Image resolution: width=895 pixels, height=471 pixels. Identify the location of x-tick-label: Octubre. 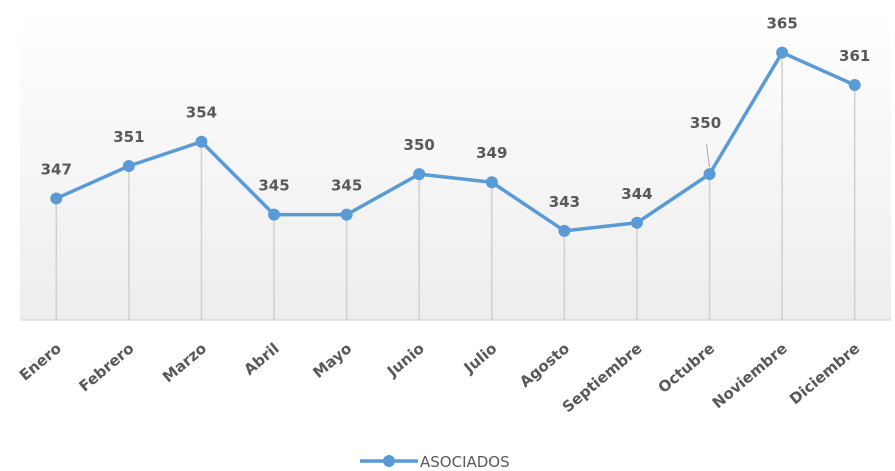
(687, 367).